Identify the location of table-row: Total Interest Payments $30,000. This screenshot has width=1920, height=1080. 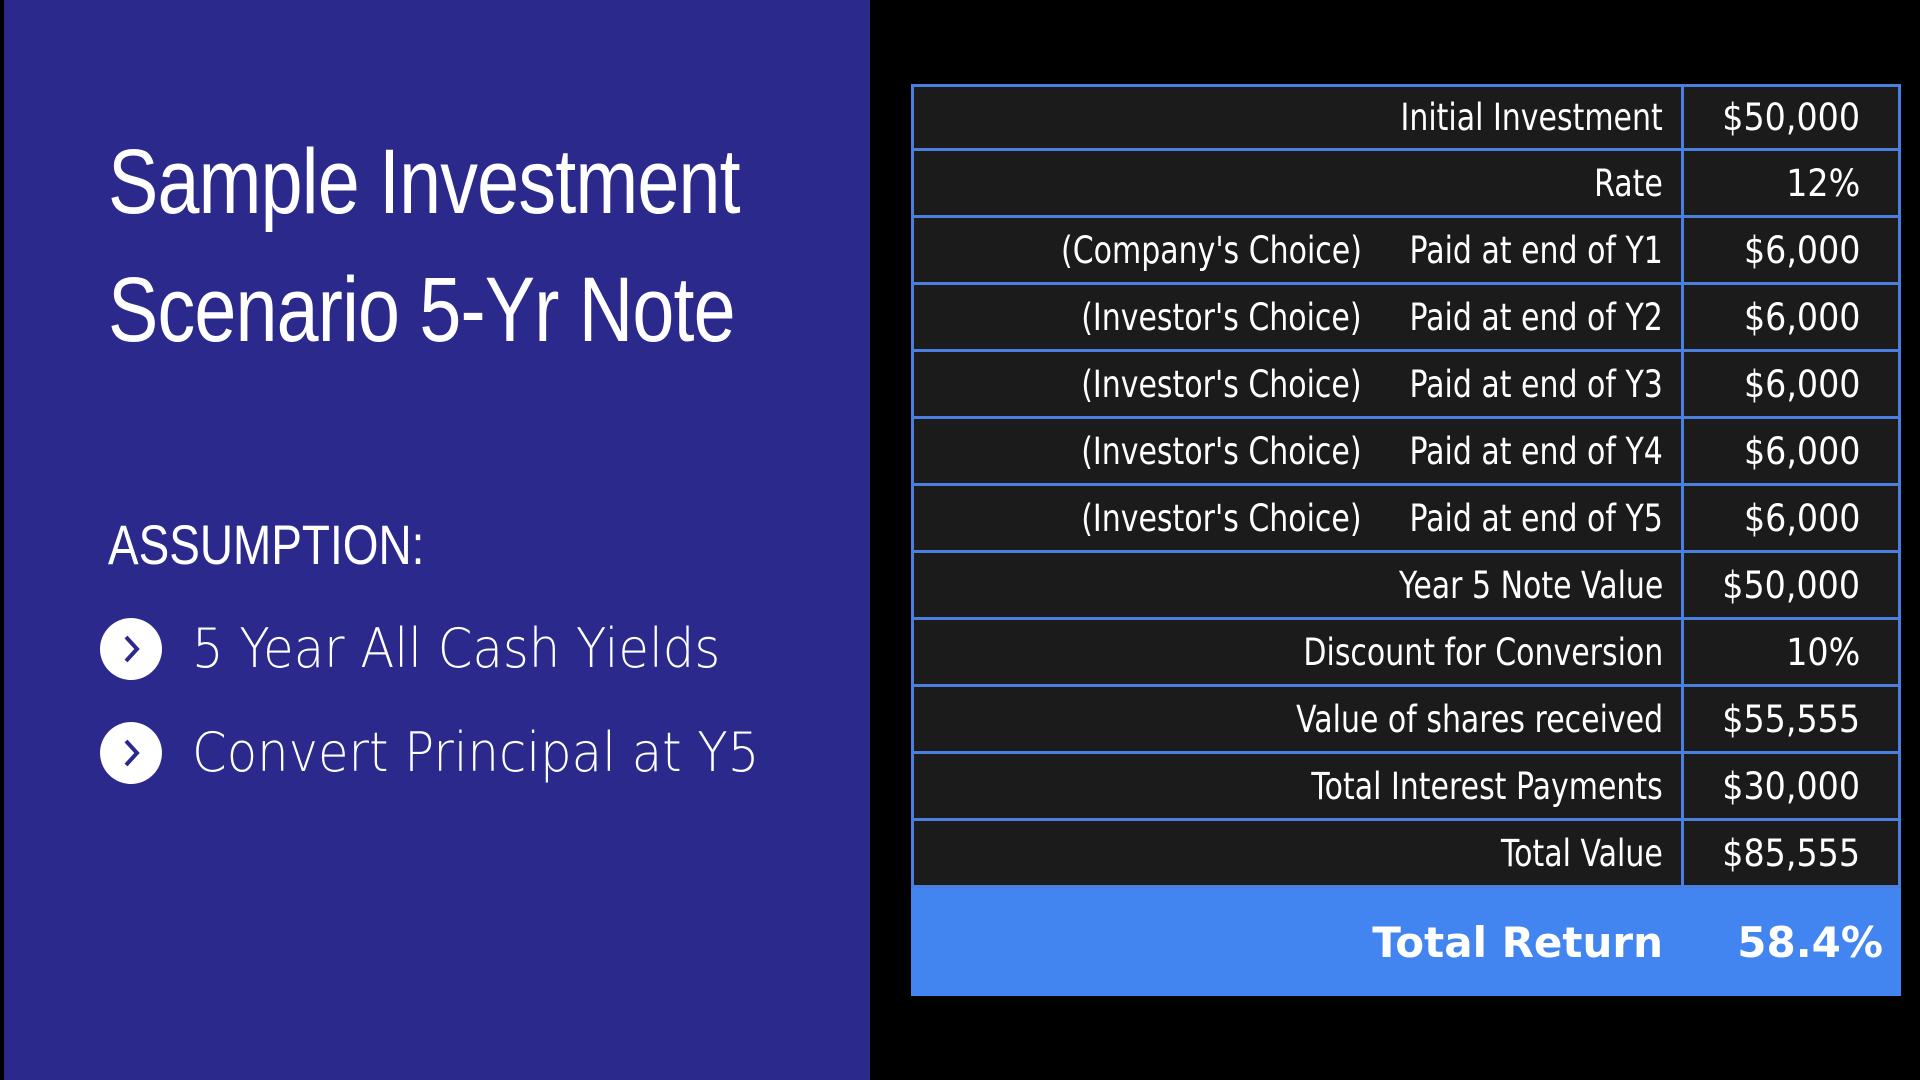
(1406, 787).